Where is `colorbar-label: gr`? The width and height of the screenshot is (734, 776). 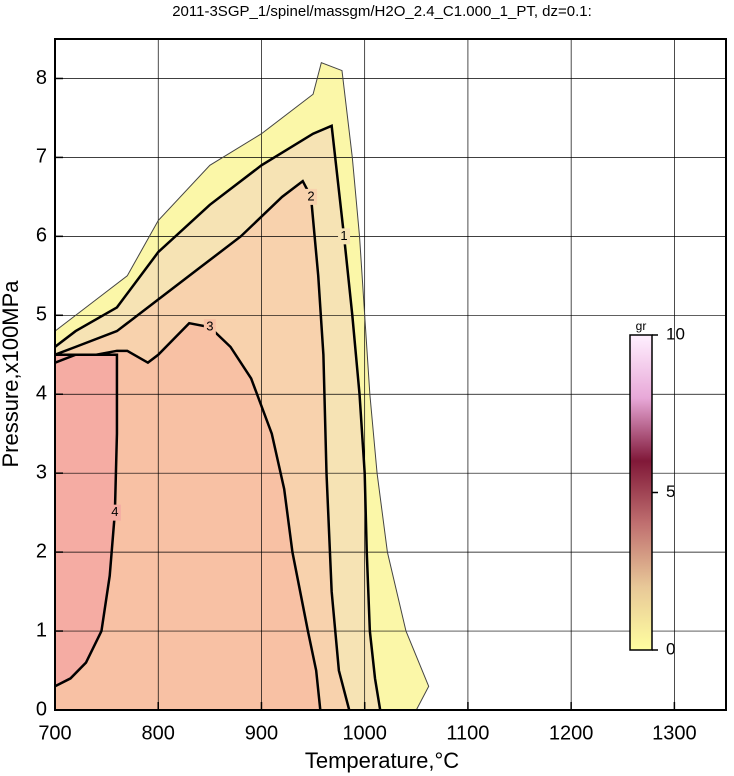
colorbar-label: gr is located at coordinates (641, 326).